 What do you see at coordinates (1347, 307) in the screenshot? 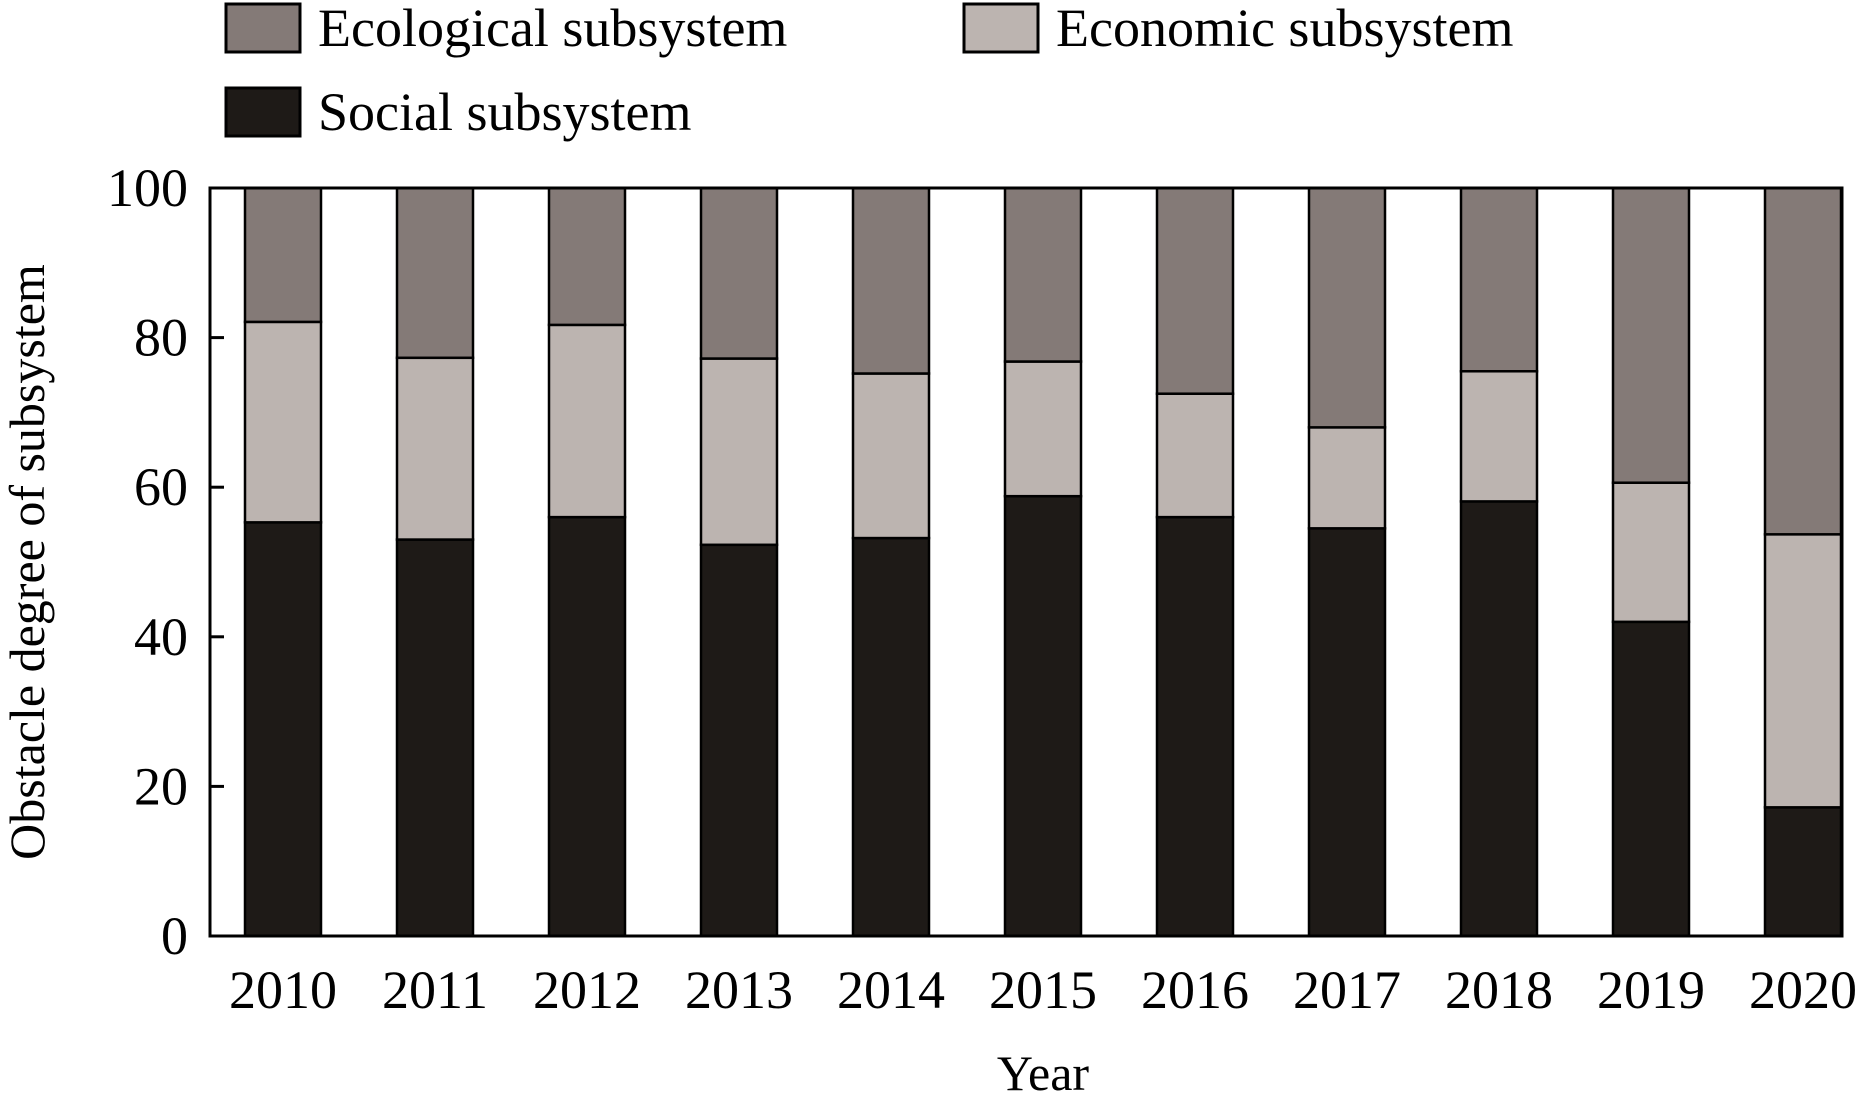
I see `bar-segment-ecological-subsystem-2017` at bounding box center [1347, 307].